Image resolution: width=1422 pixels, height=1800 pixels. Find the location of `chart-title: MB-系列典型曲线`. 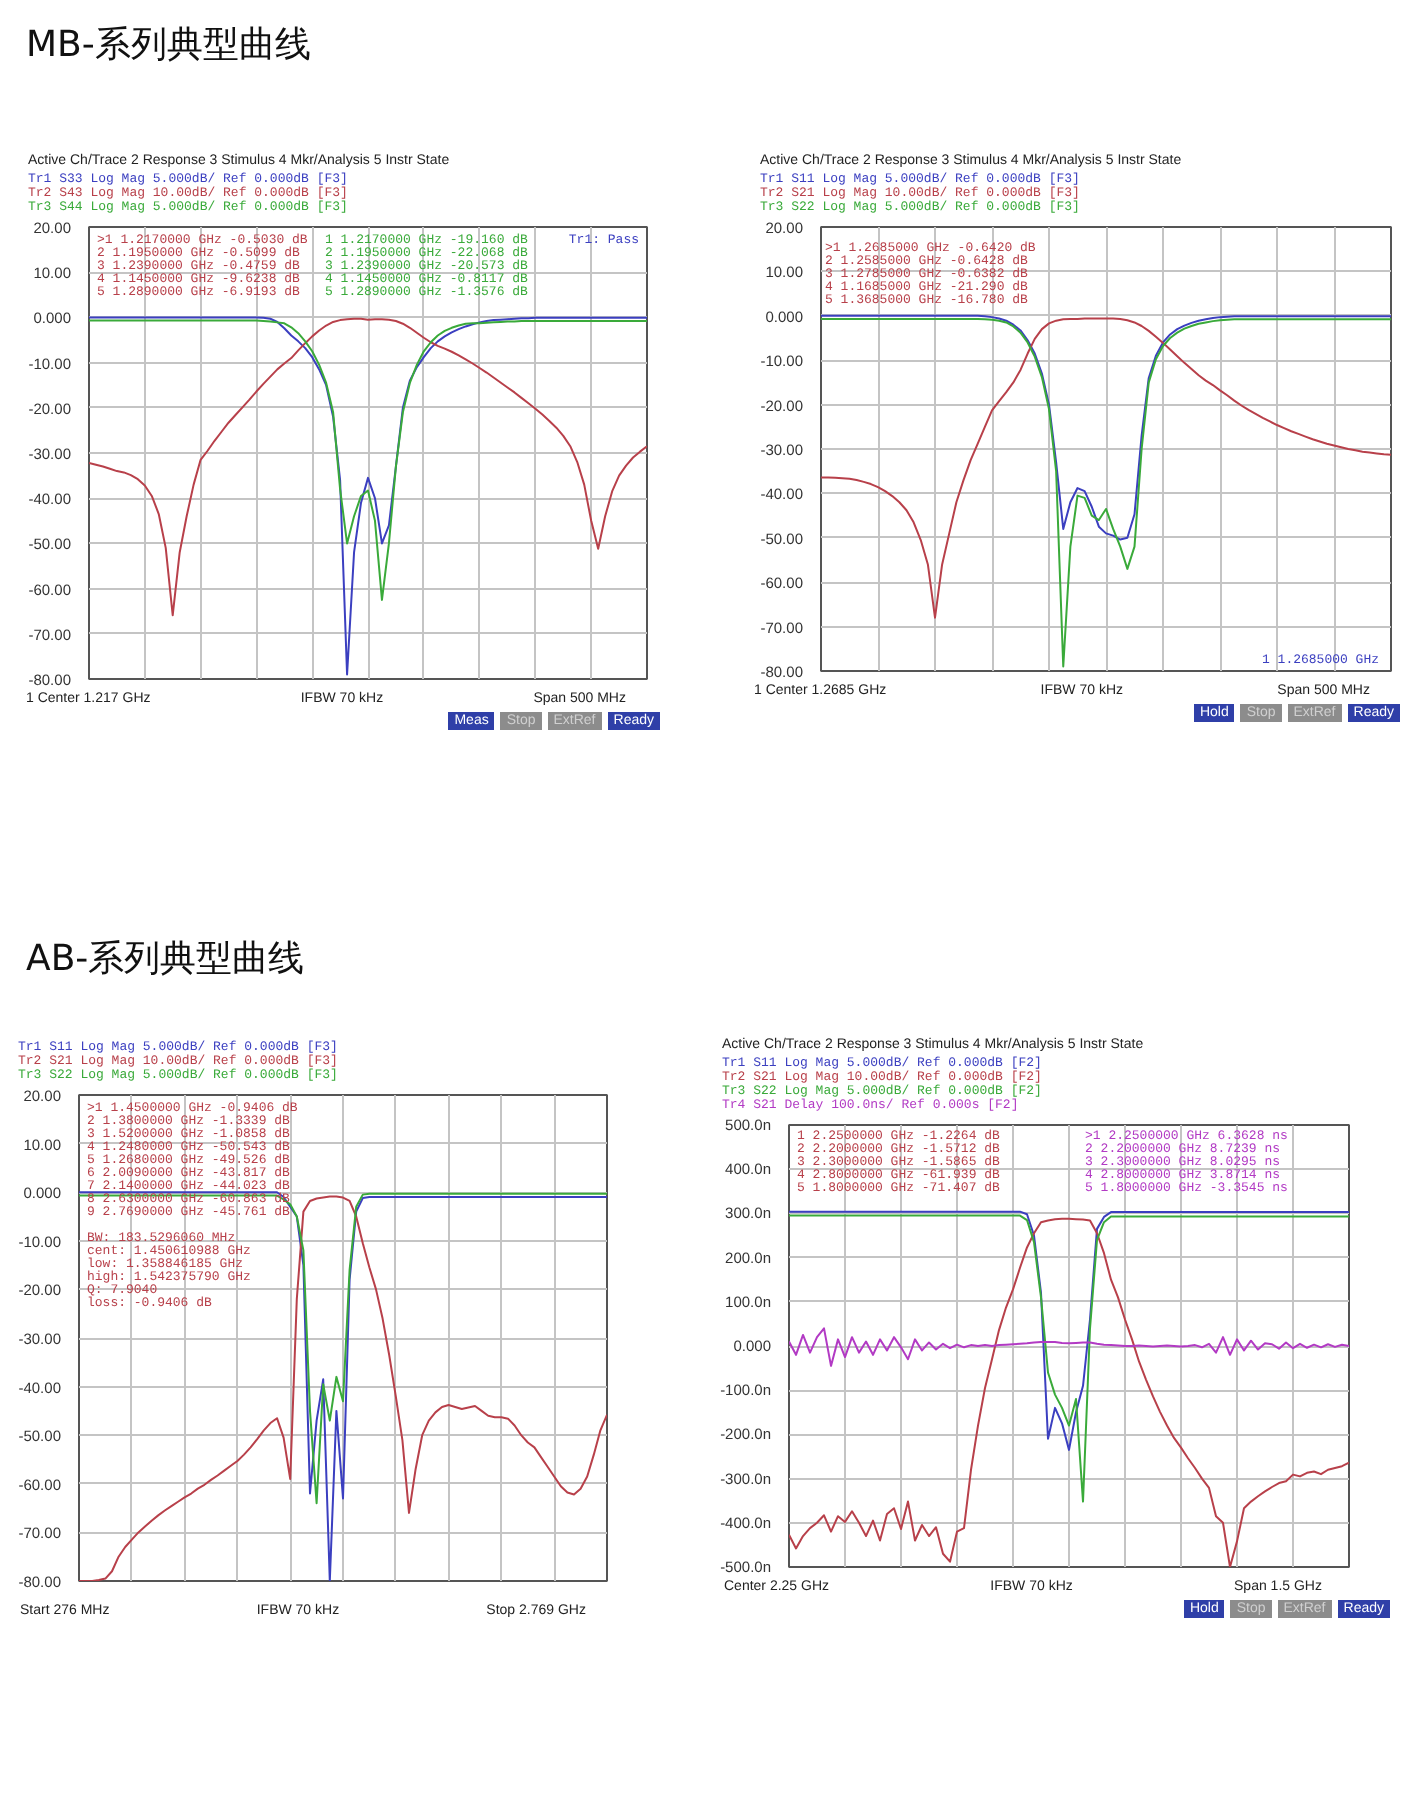

chart-title: MB-系列典型曲线 is located at coordinates (168, 46).